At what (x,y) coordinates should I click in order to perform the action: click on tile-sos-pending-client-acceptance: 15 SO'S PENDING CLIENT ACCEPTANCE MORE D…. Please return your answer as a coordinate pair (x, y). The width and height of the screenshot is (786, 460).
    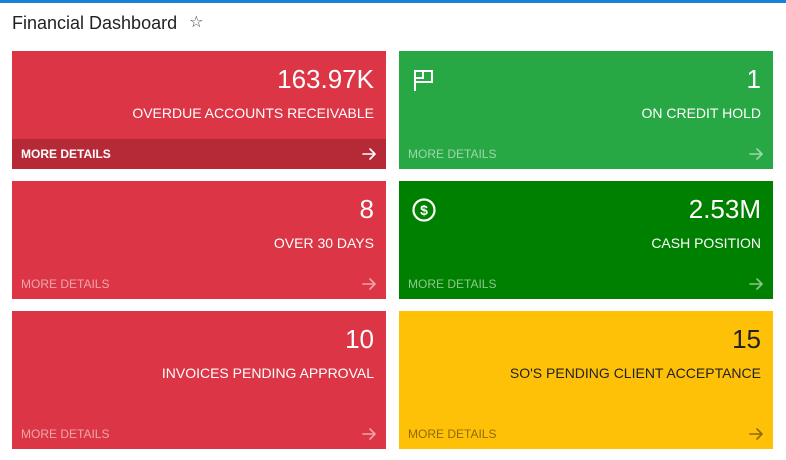
    Looking at the image, I should click on (586, 380).